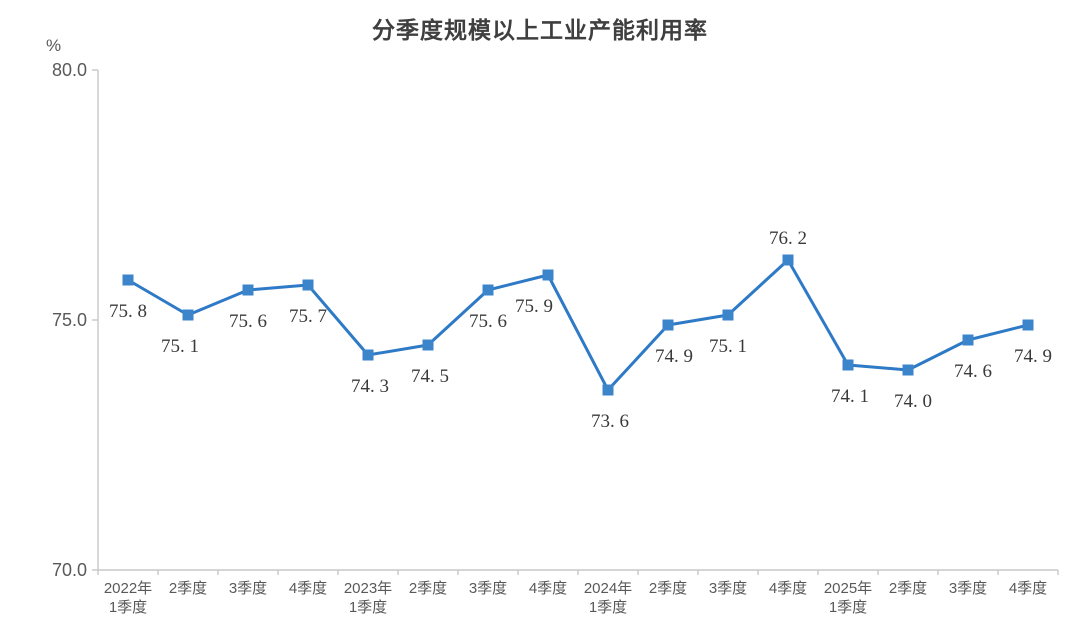 The image size is (1080, 629). Describe the element at coordinates (69, 70) in the screenshot. I see `y-axis-tick-label: 80.0` at that location.